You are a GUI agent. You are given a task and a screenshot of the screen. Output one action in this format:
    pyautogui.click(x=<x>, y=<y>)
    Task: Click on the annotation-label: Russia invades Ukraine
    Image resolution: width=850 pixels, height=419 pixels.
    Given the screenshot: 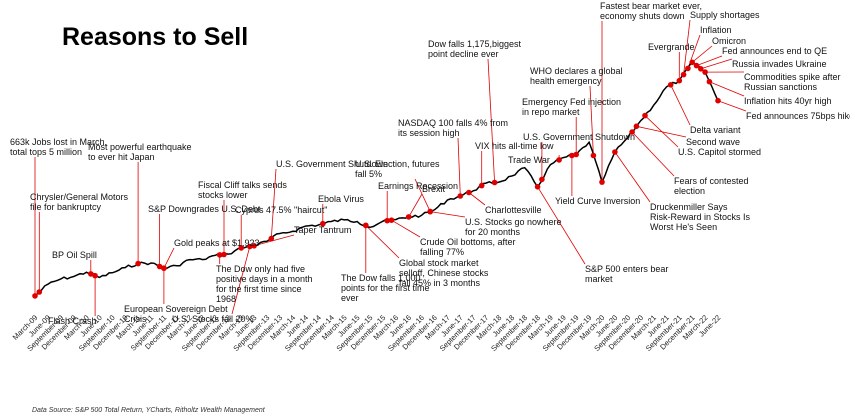 What is the action you would take?
    pyautogui.click(x=779, y=64)
    